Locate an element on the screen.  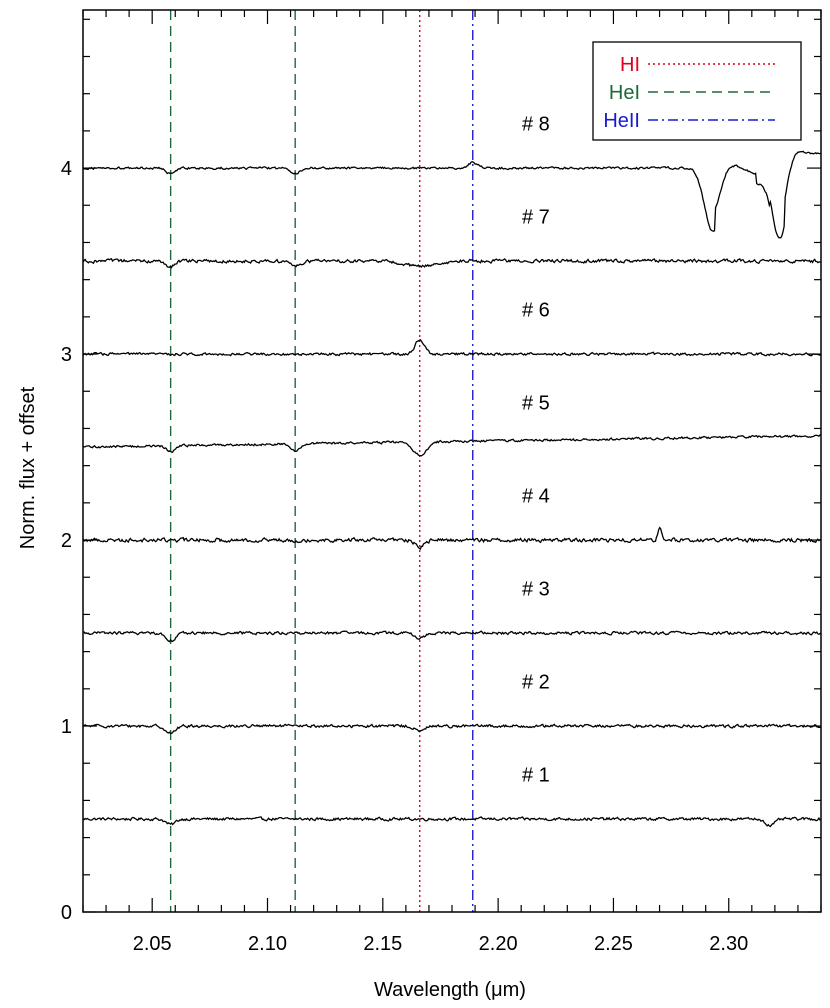
x-tick-label: 2.20 is located at coordinates (498, 944).